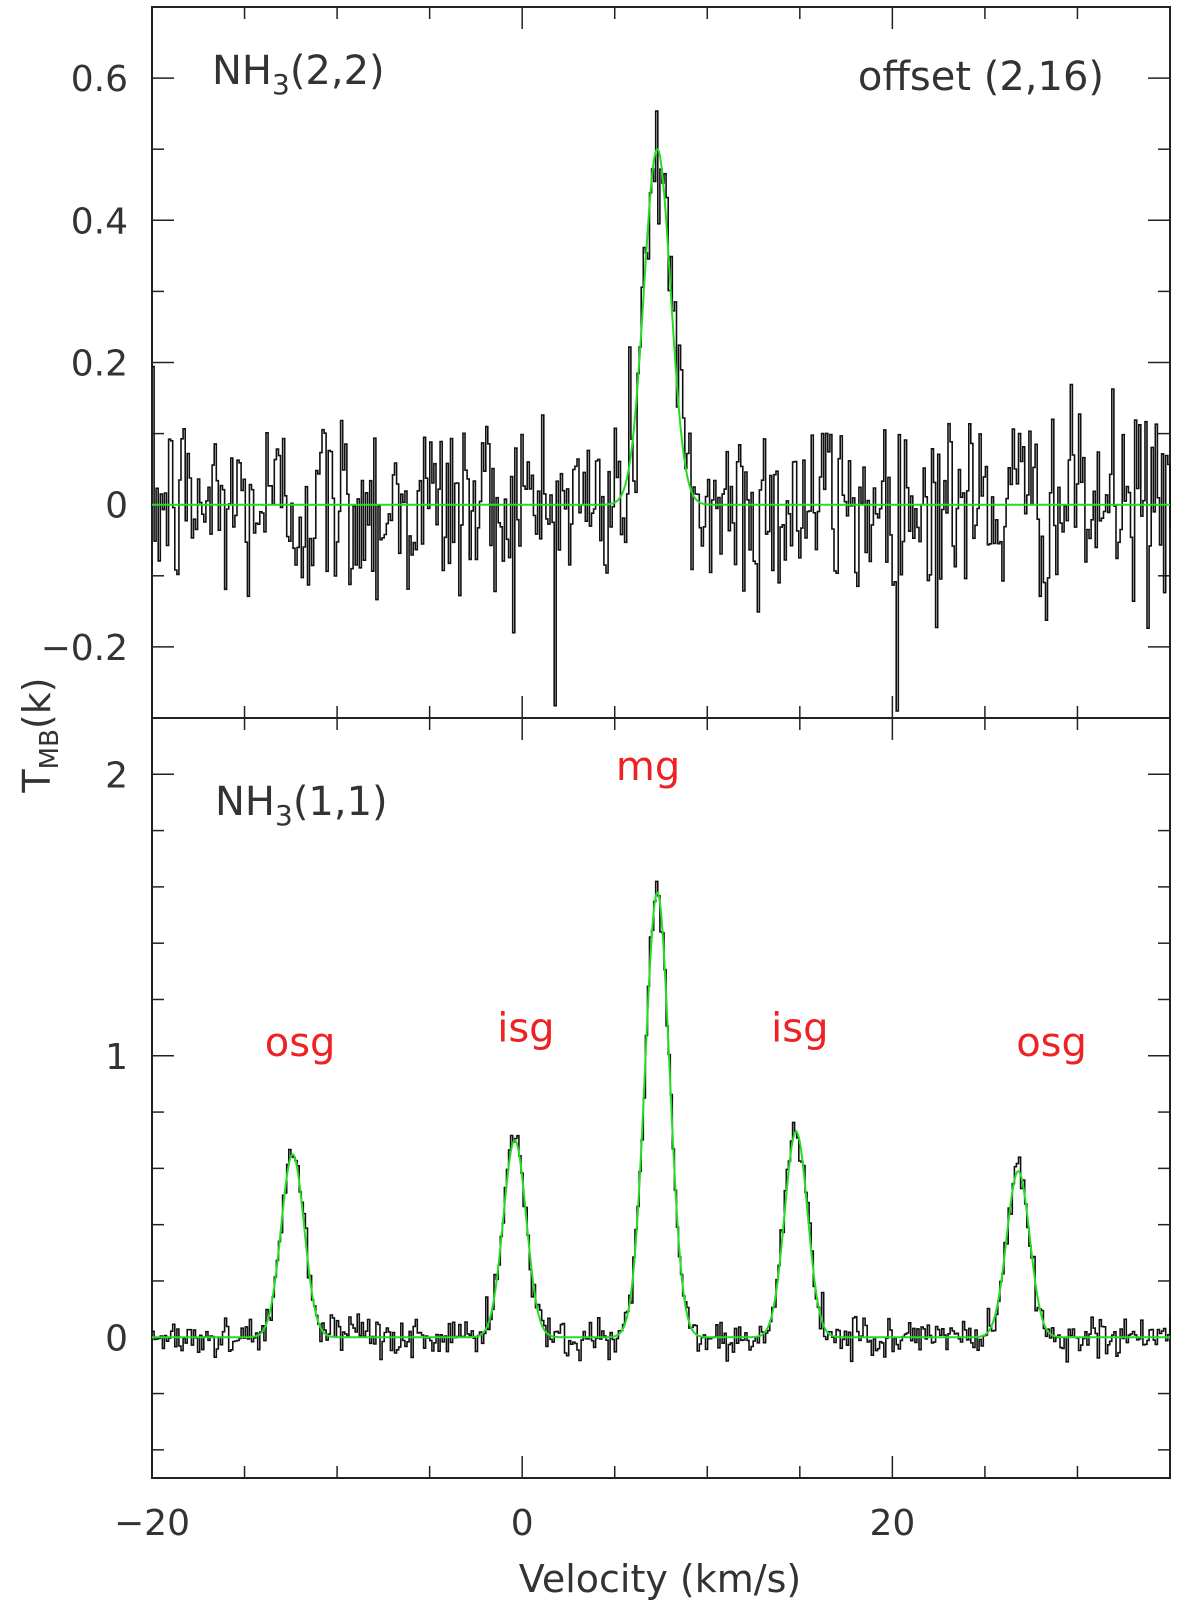 This screenshot has height=1600, width=1200. What do you see at coordinates (245, 802) in the screenshot?
I see `bottom-panel-label-main: NH` at bounding box center [245, 802].